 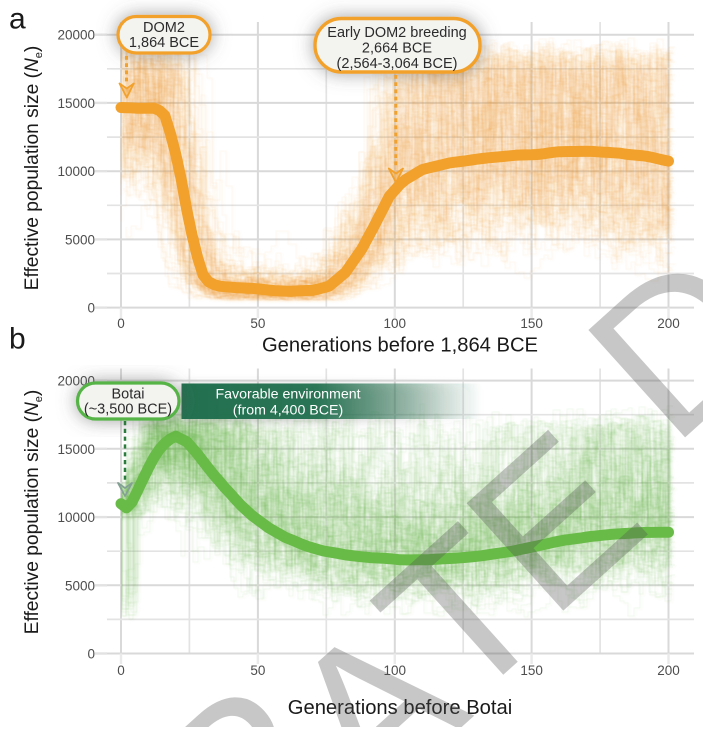 What do you see at coordinates (17, 19) in the screenshot?
I see `svg-text: a` at bounding box center [17, 19].